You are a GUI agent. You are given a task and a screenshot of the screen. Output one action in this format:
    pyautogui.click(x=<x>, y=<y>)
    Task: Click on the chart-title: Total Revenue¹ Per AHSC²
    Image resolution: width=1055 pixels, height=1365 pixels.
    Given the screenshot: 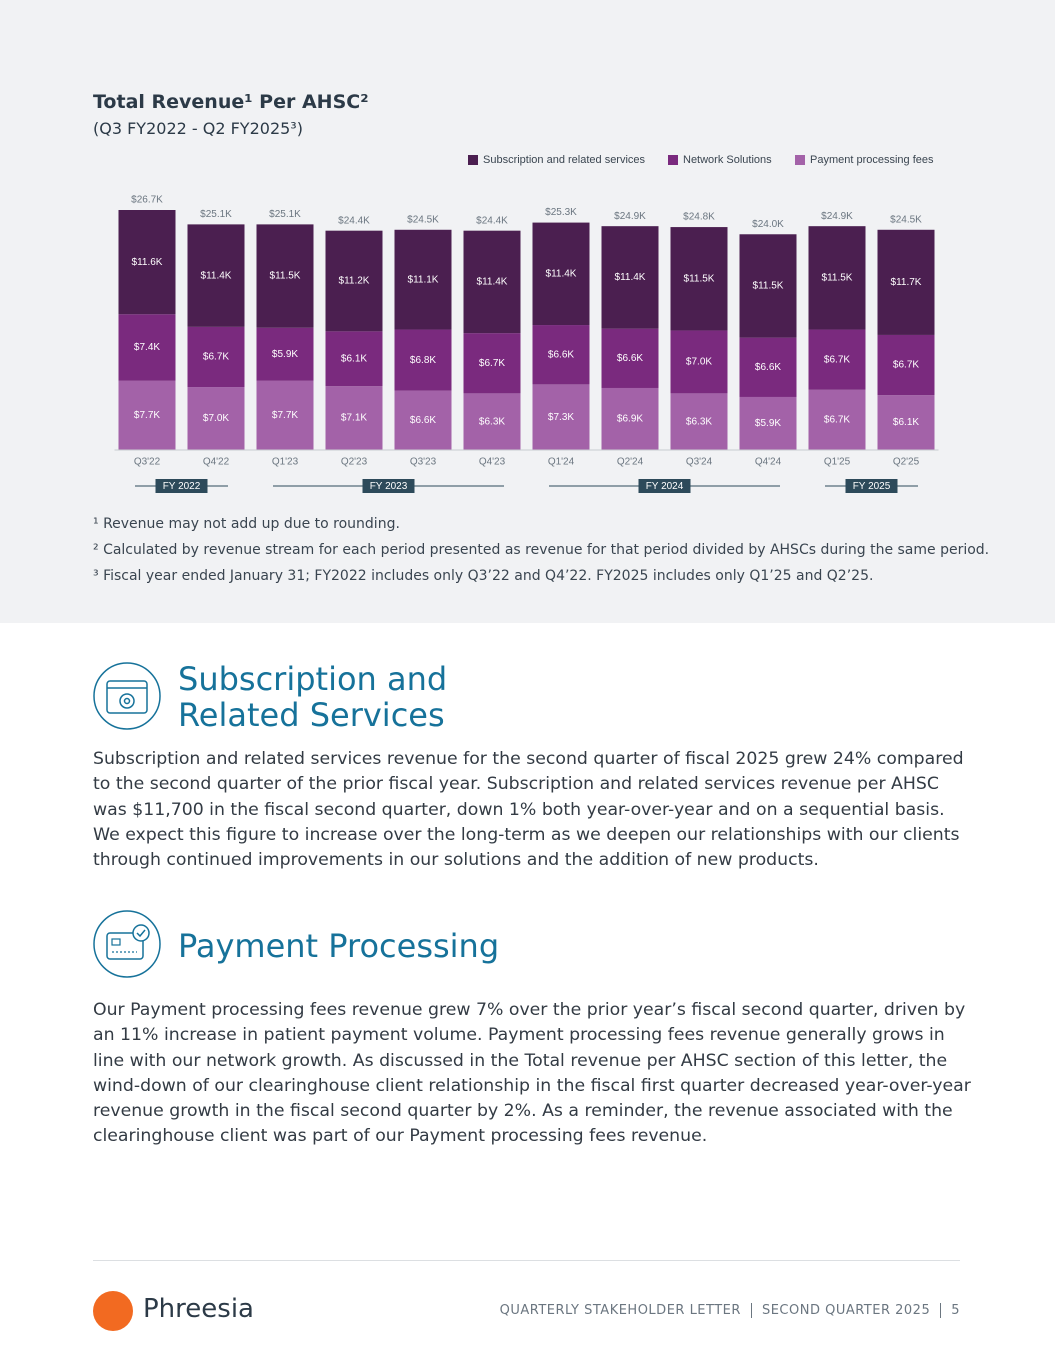 What is the action you would take?
    pyautogui.click(x=231, y=102)
    